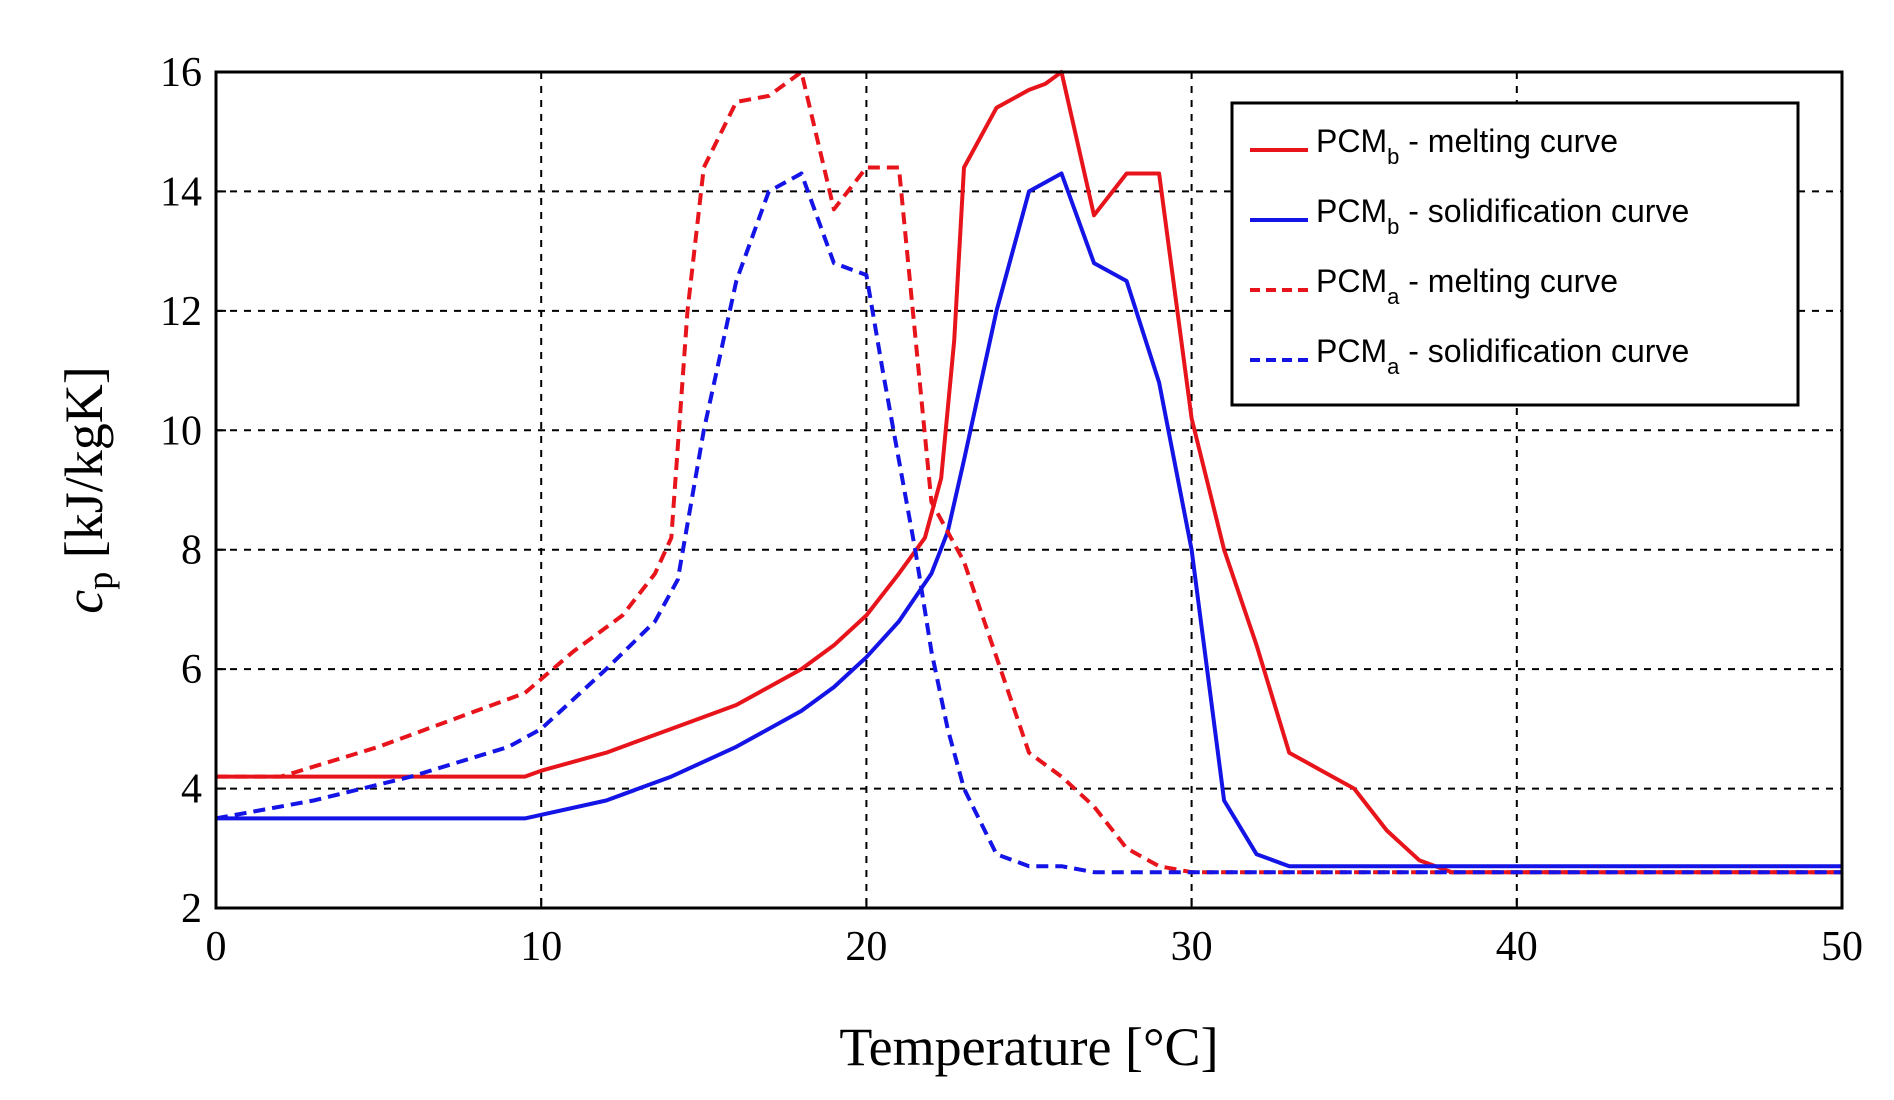  I want to click on y-tick-label: 4, so click(191, 790).